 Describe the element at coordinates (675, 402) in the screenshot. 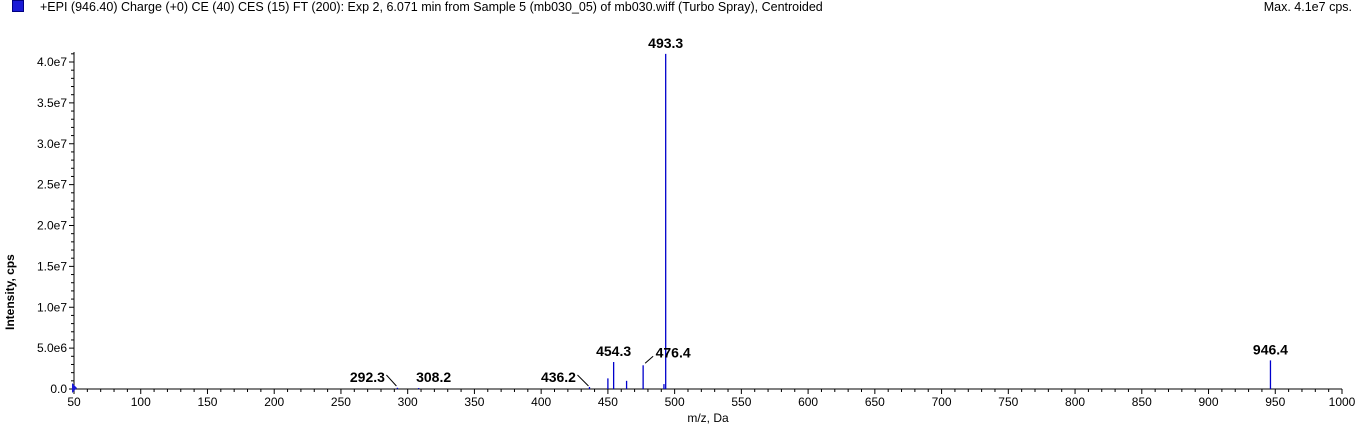

I see `x-tick-label: 500` at that location.